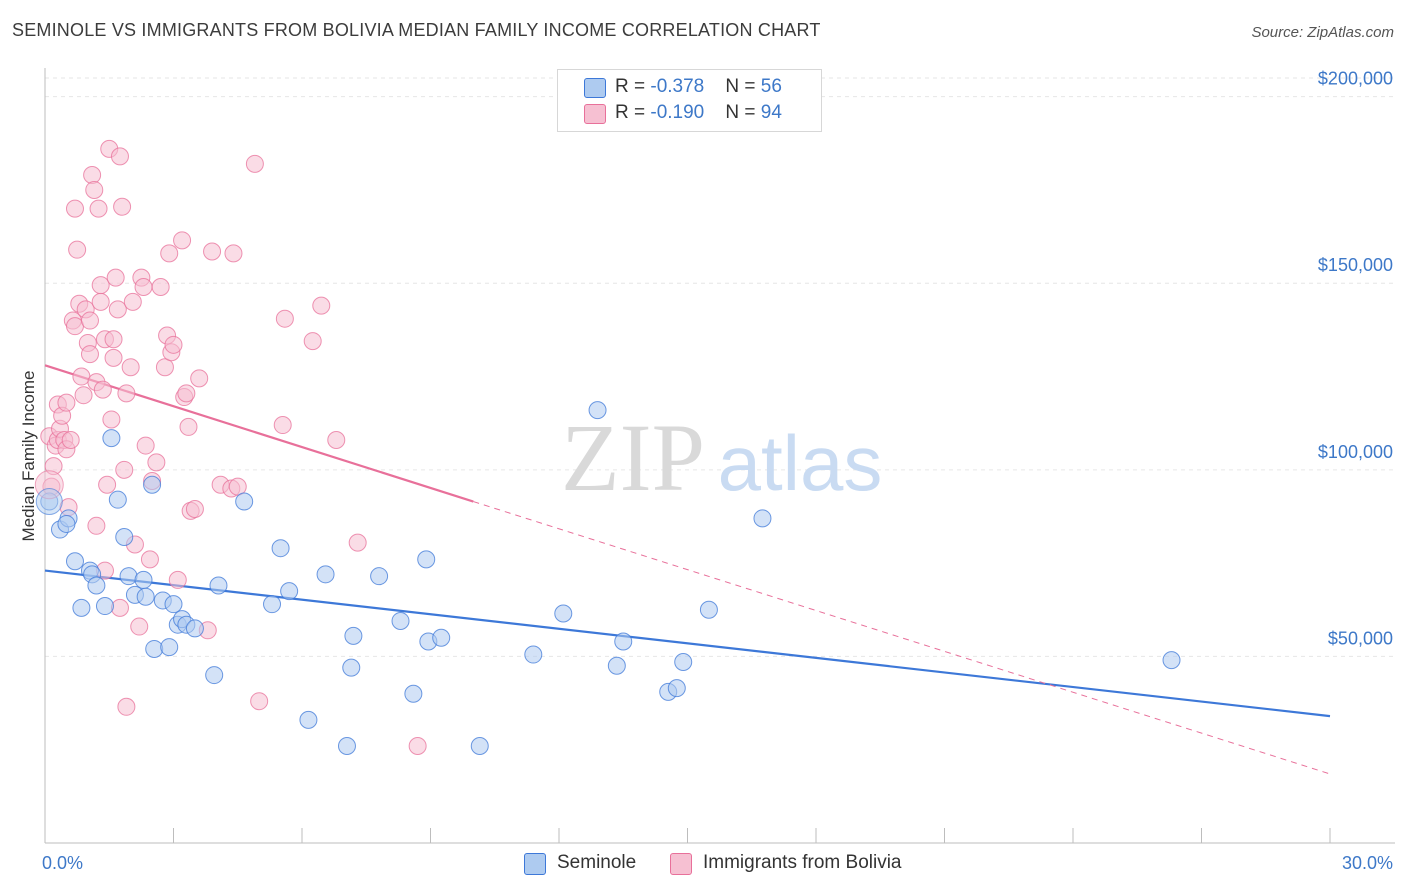 The image size is (1406, 892). I want to click on y-tick-label: $200,000, so click(1355, 79).